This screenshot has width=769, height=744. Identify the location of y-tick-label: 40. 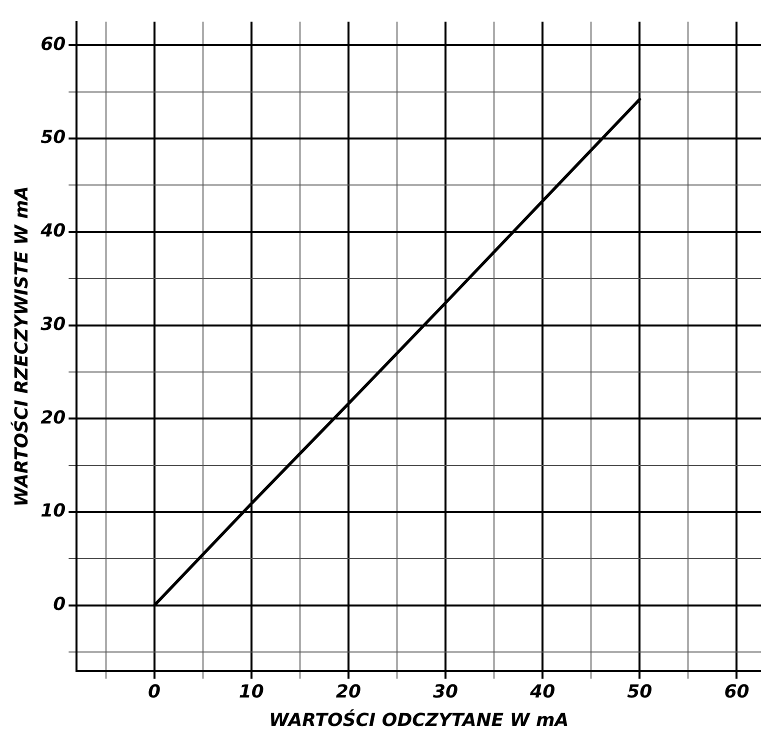
(53, 231).